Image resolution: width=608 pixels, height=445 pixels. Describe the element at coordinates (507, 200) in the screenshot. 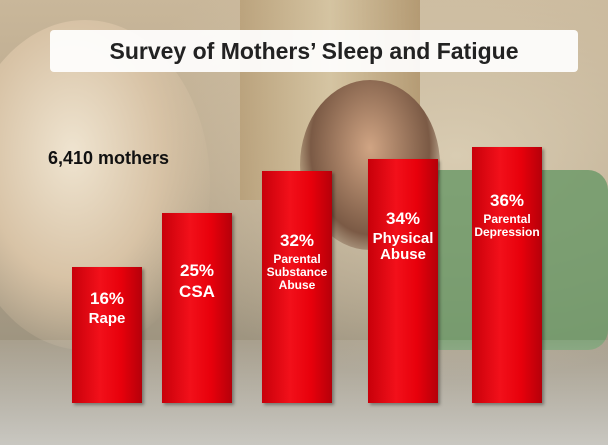

I see `value-label: 36%` at that location.